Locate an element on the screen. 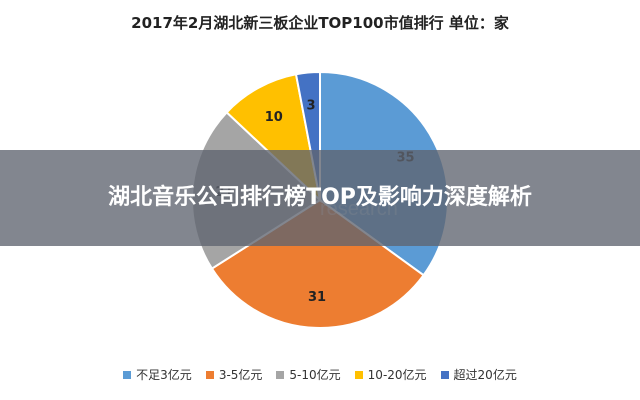 Image resolution: width=640 pixels, height=400 pixels. legend-item-4: 超过20亿元 is located at coordinates (478, 374).